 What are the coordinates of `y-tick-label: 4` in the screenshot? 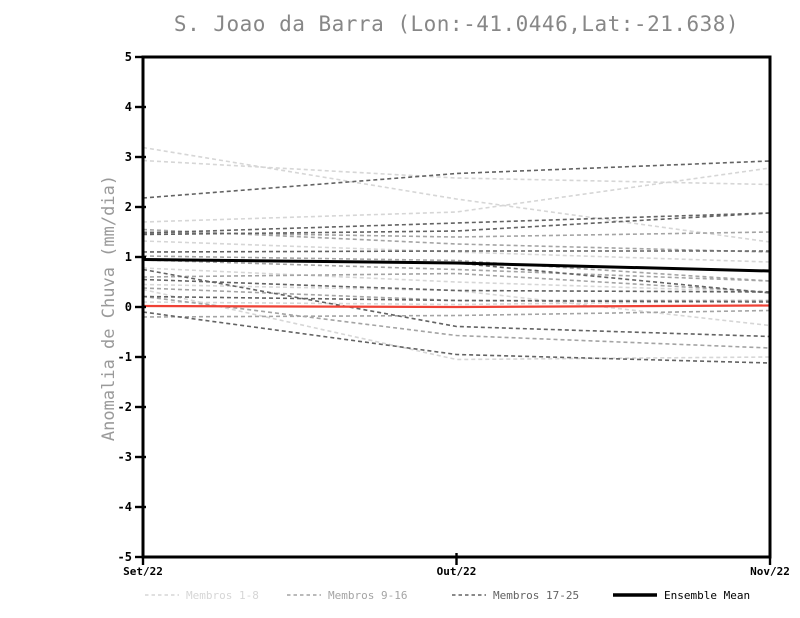 It's located at (128, 107).